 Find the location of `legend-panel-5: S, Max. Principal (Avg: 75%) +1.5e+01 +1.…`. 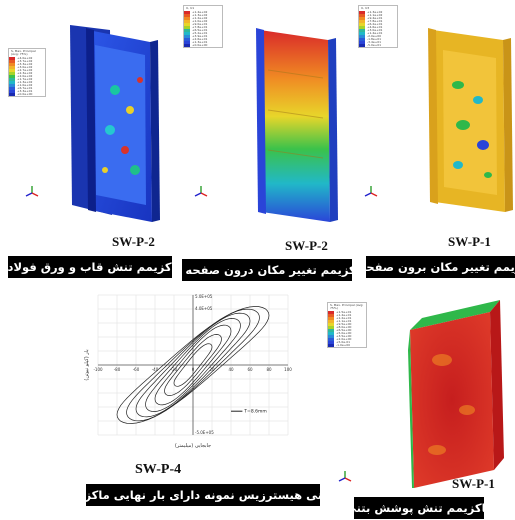

legend-panel-5: S, Max. Principal (Avg: 75%) +1.5e+01 +1.… is located at coordinates (347, 325).